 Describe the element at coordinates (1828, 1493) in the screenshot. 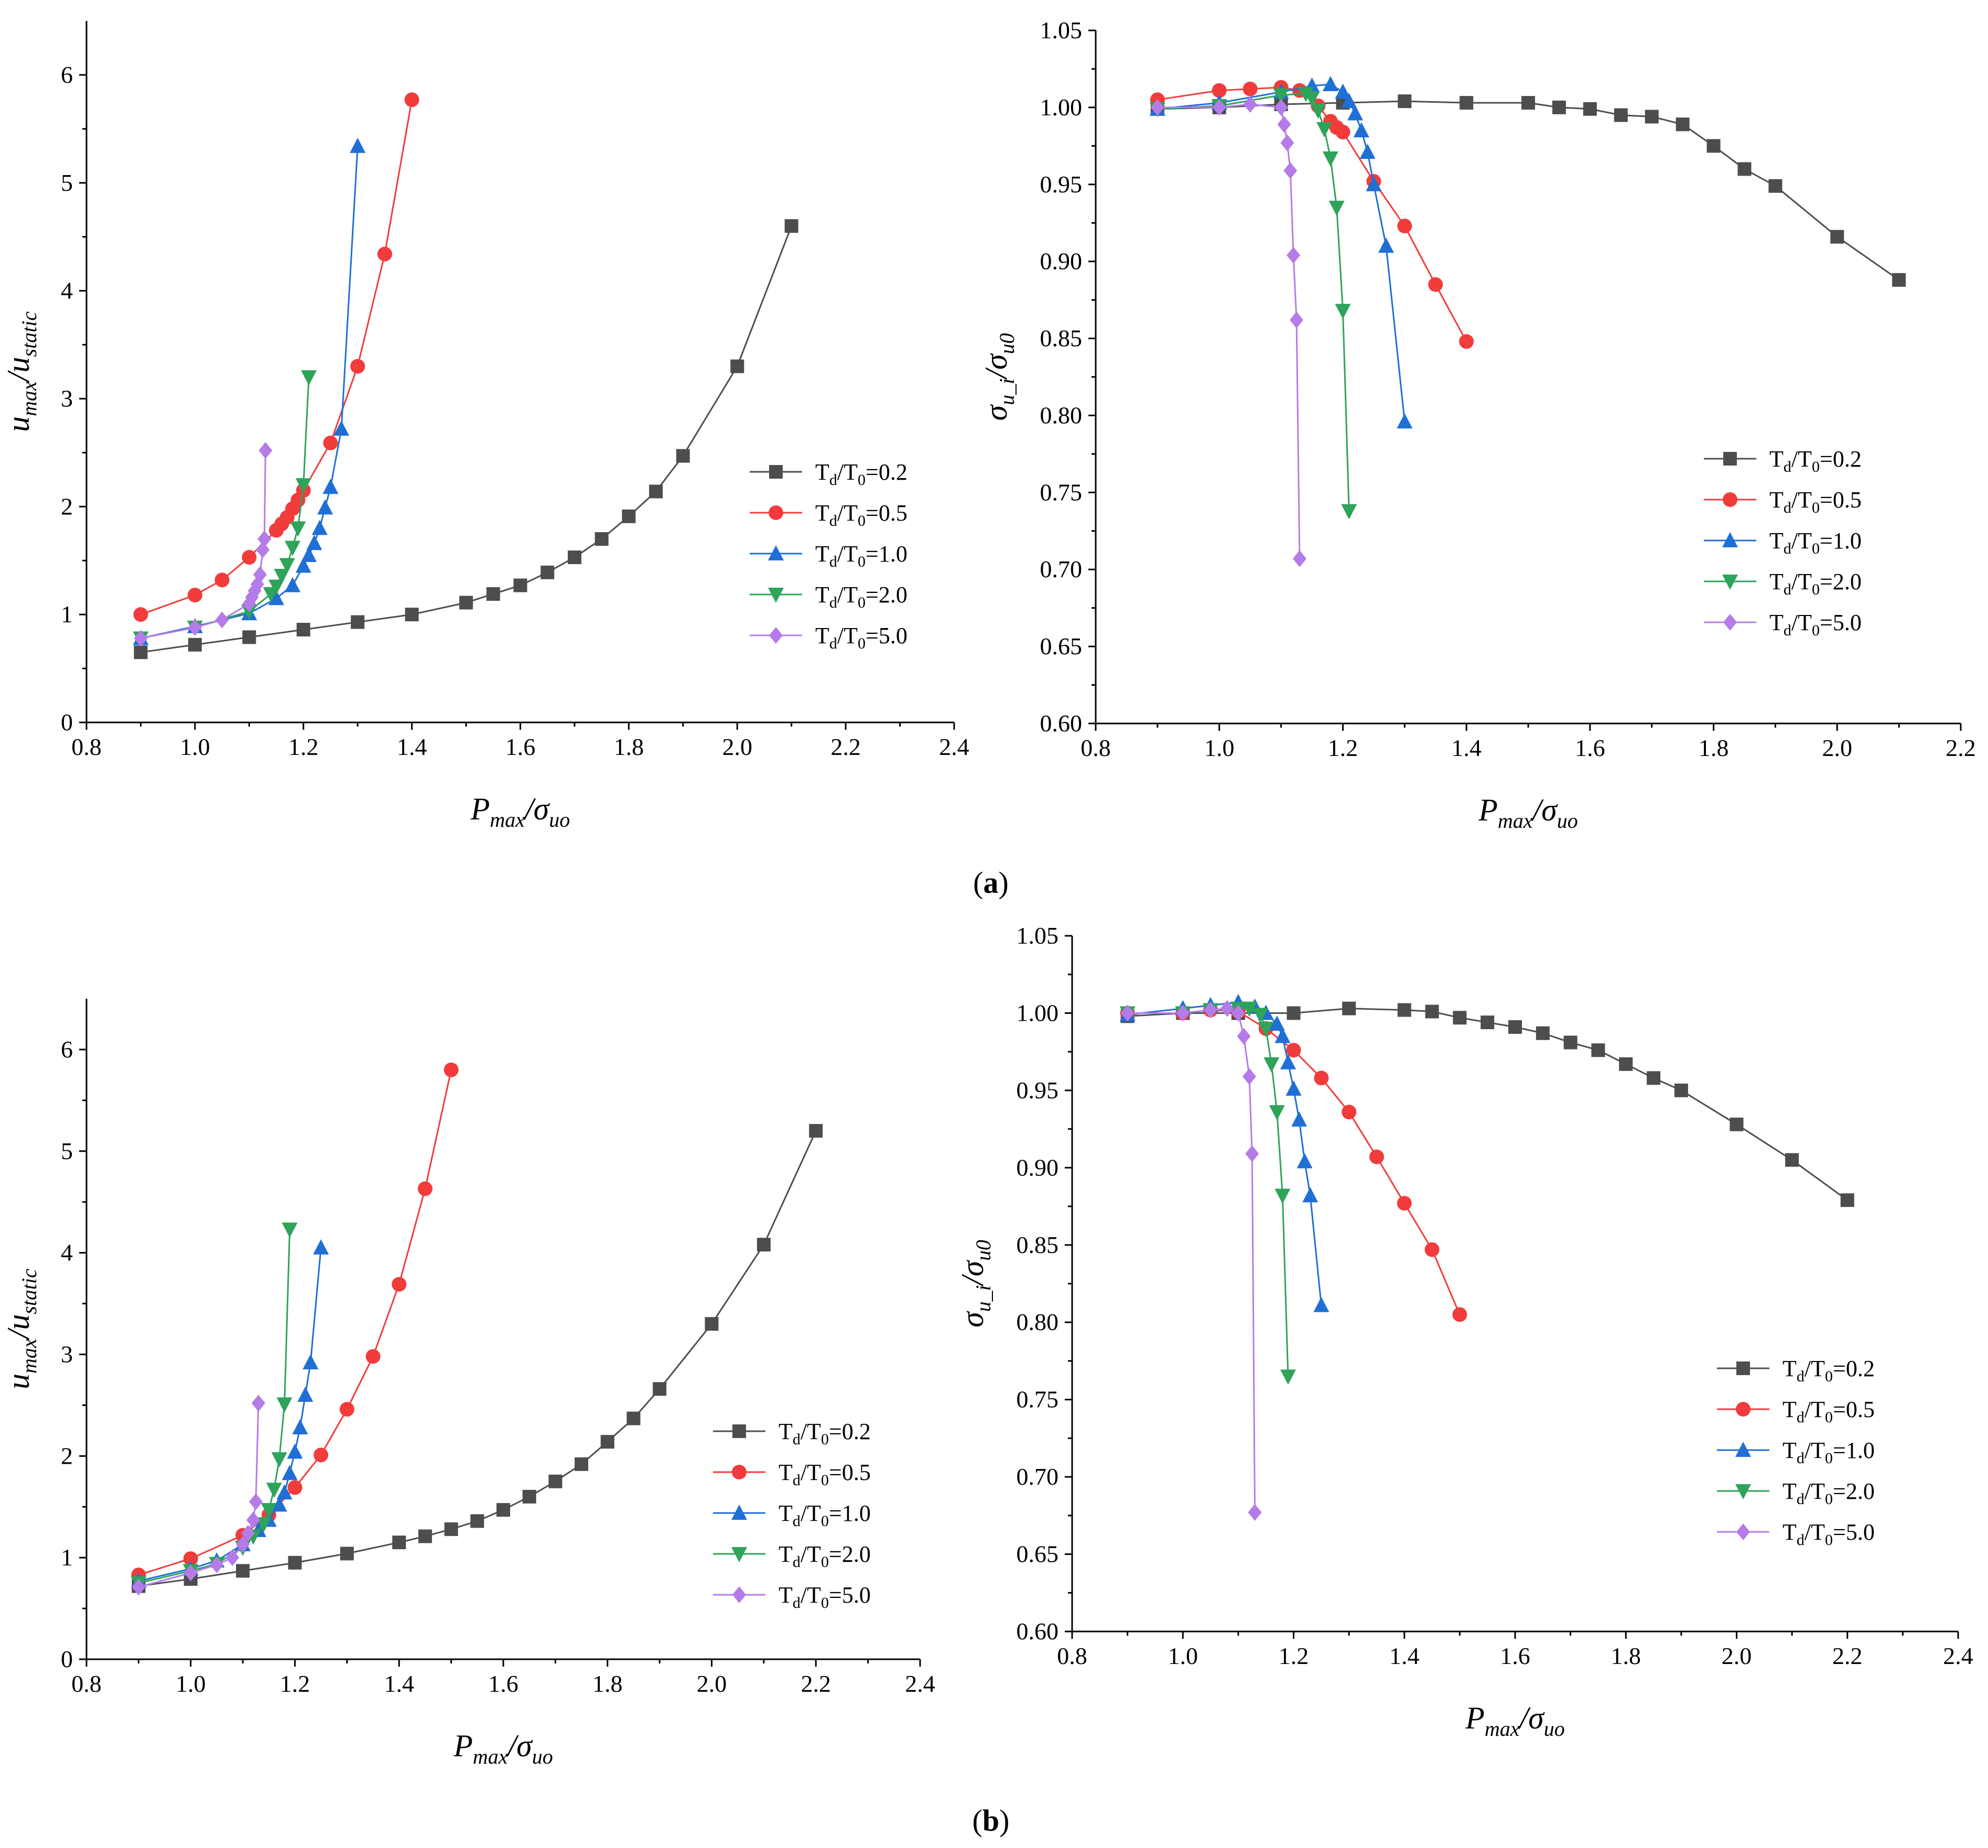

I see `legend-label: Td/T0=2.0` at that location.